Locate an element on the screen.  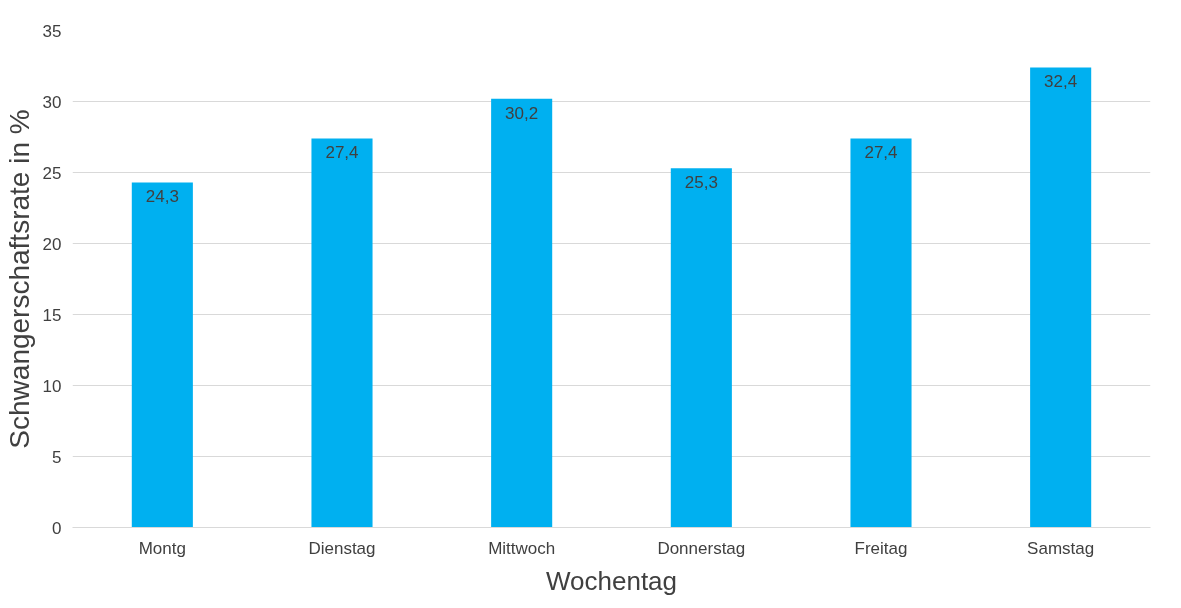
x-tick-label: Mittwoch is located at coordinates (522, 548).